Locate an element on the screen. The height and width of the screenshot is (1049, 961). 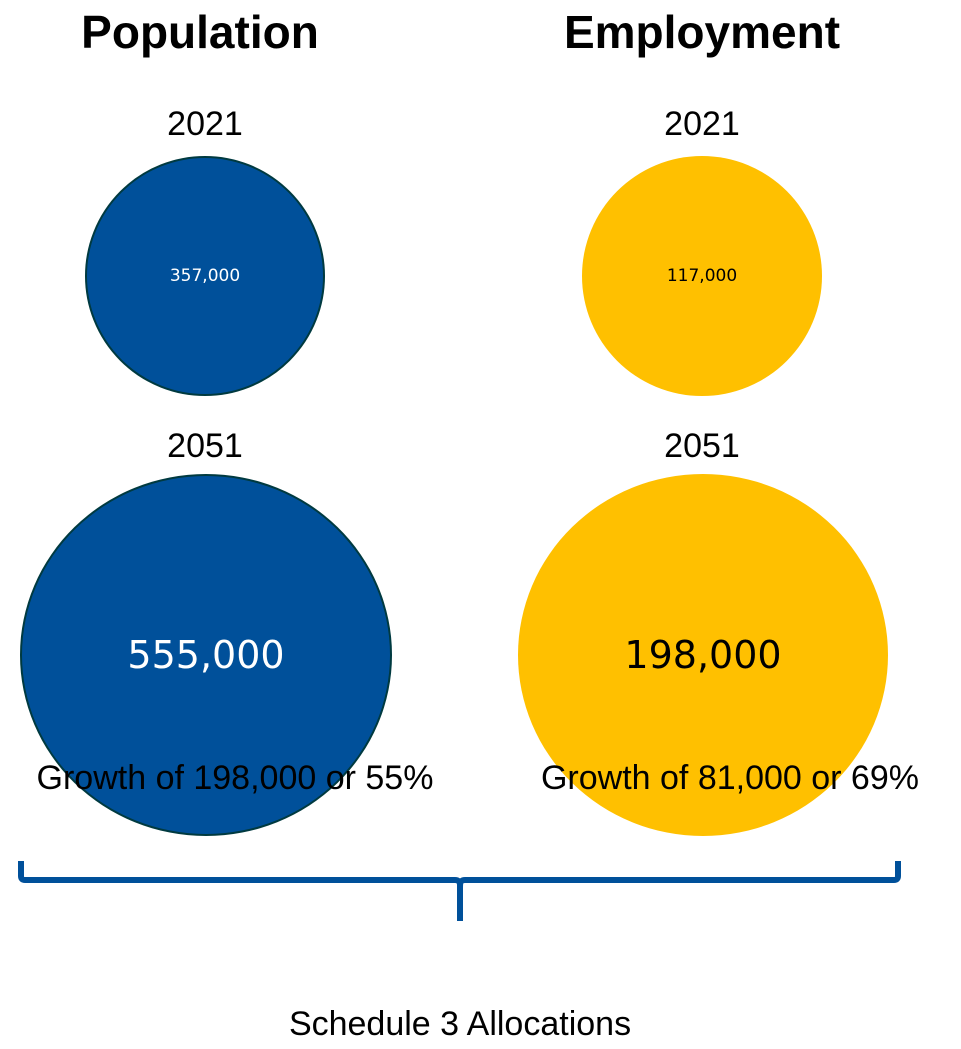
employment-2021-bubble: 117,000 is located at coordinates (702, 276).